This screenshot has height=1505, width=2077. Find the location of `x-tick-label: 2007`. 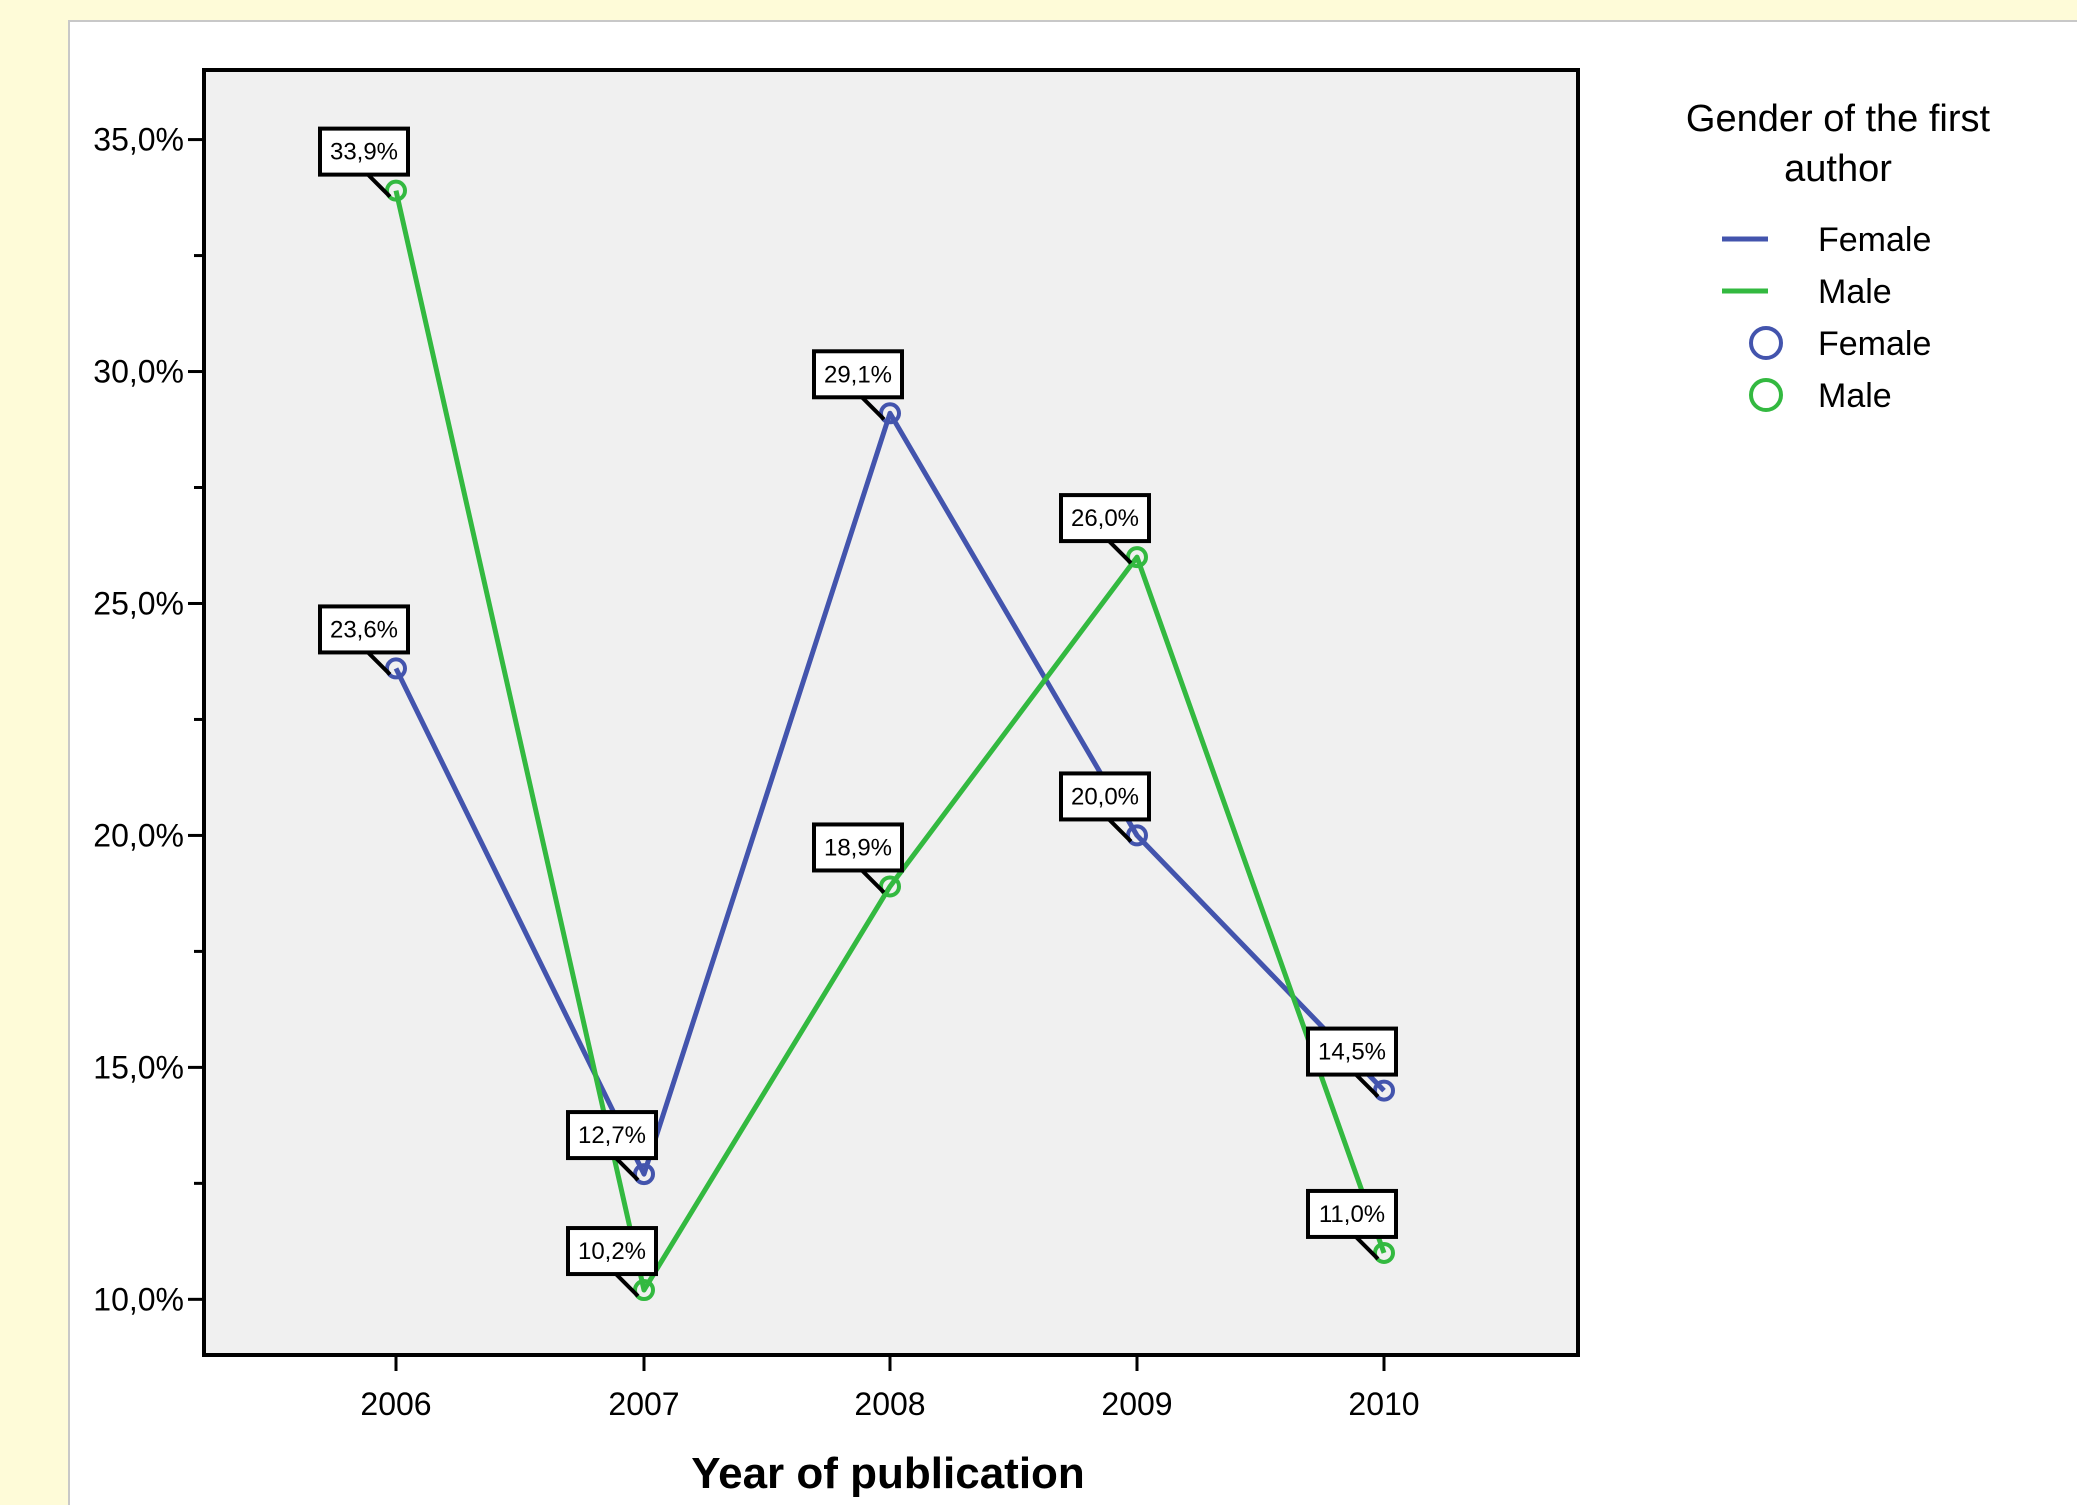

x-tick-label: 2007 is located at coordinates (643, 1404).